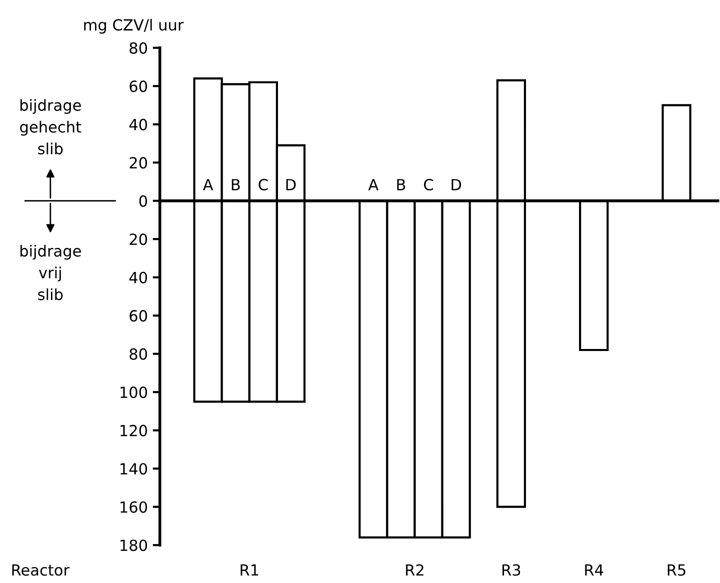  Describe the element at coordinates (594, 570) in the screenshot. I see `text: R4` at that location.